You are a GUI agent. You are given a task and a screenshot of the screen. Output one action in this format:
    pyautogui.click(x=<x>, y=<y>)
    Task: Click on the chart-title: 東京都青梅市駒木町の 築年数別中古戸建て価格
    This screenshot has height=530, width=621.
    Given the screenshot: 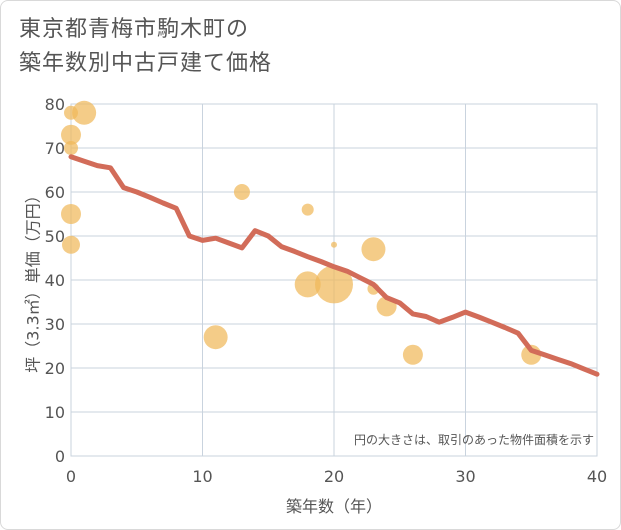 What is the action you would take?
    pyautogui.click(x=145, y=47)
    